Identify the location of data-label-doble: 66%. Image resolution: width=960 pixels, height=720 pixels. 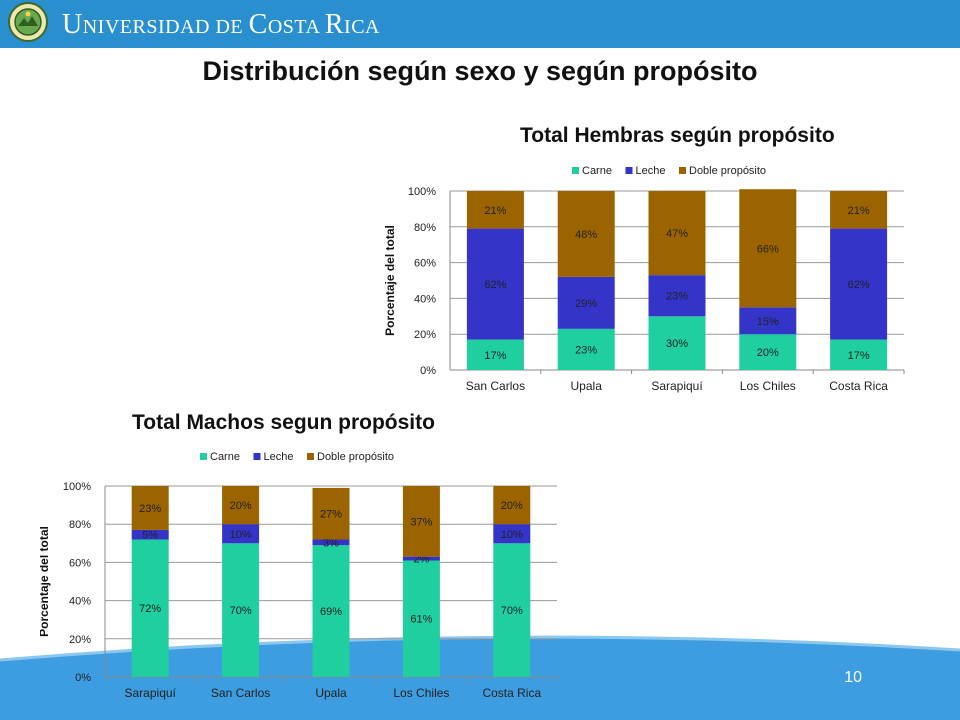
(768, 249).